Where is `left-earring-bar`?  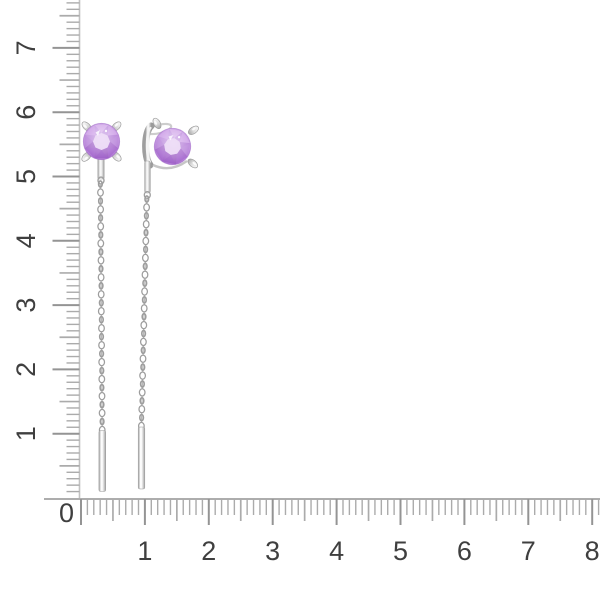
left-earring-bar is located at coordinates (102, 461).